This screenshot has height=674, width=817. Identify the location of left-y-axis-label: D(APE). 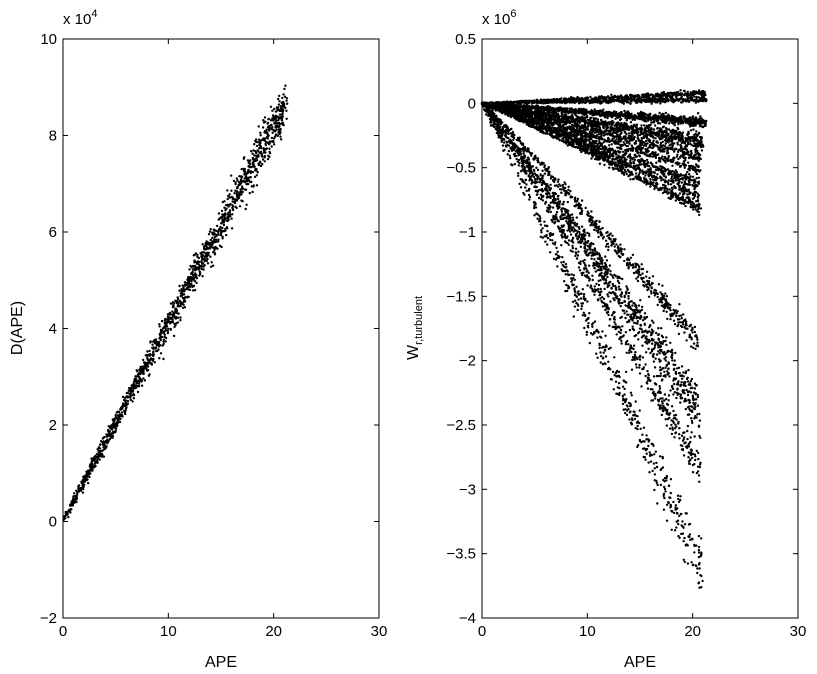
(17, 328).